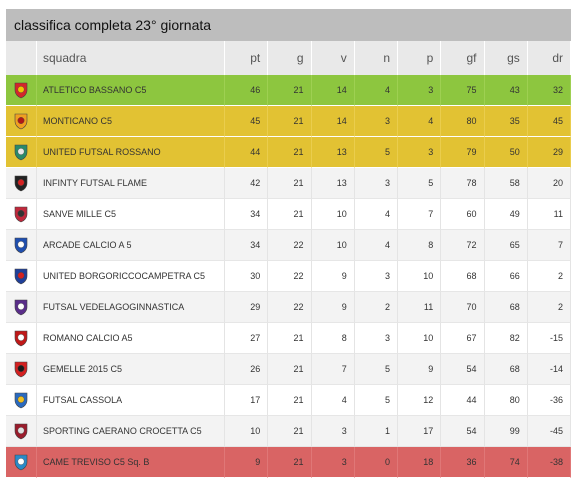 This screenshot has height=492, width=575. Describe the element at coordinates (131, 369) in the screenshot. I see `team-name: GEMELLE 2015 C5` at that location.